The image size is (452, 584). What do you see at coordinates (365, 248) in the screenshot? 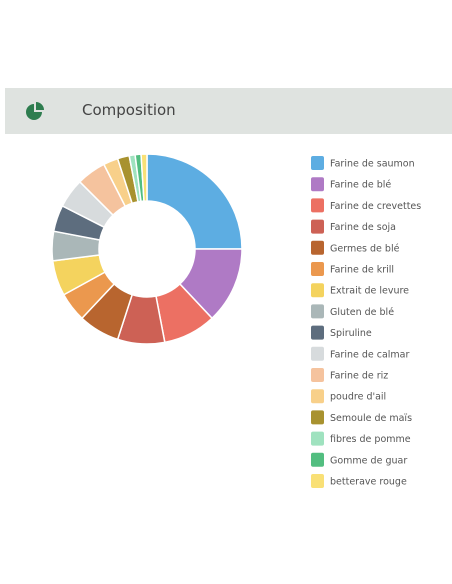
I see `legend-label: Germes de blé` at bounding box center [365, 248].